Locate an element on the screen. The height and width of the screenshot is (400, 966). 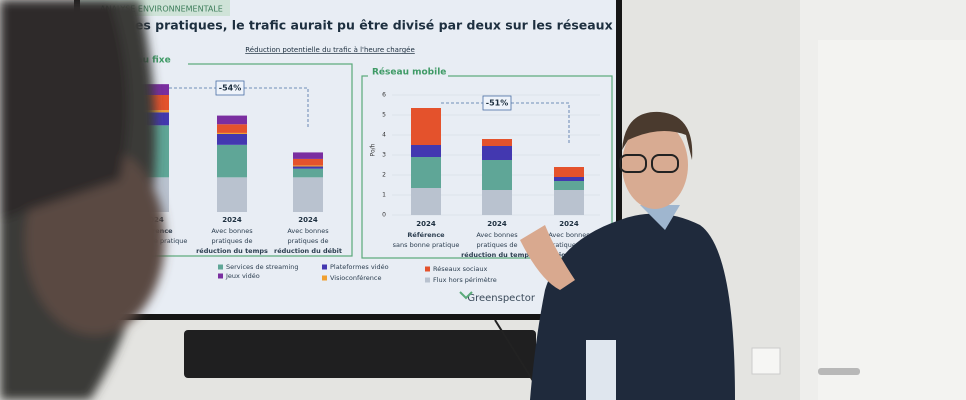
panel-title: Réseau mobile is located at coordinates (409, 72).